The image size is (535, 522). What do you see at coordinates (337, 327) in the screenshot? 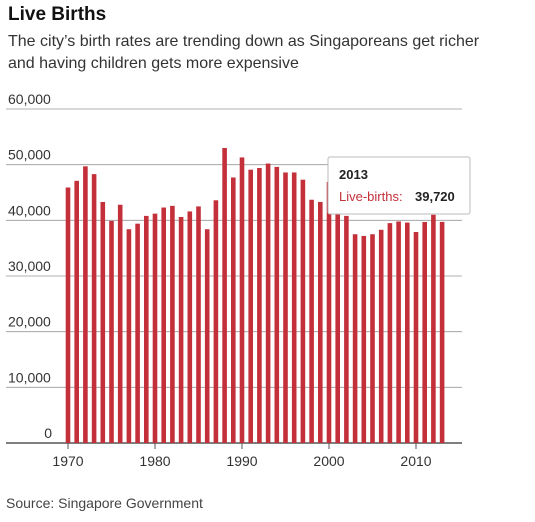
I see `bar-2001` at bounding box center [337, 327].